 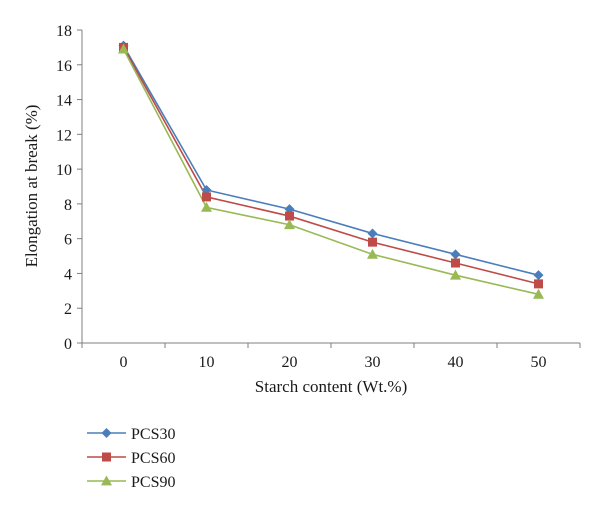 I want to click on y-tick-label: 10, so click(x=64, y=170).